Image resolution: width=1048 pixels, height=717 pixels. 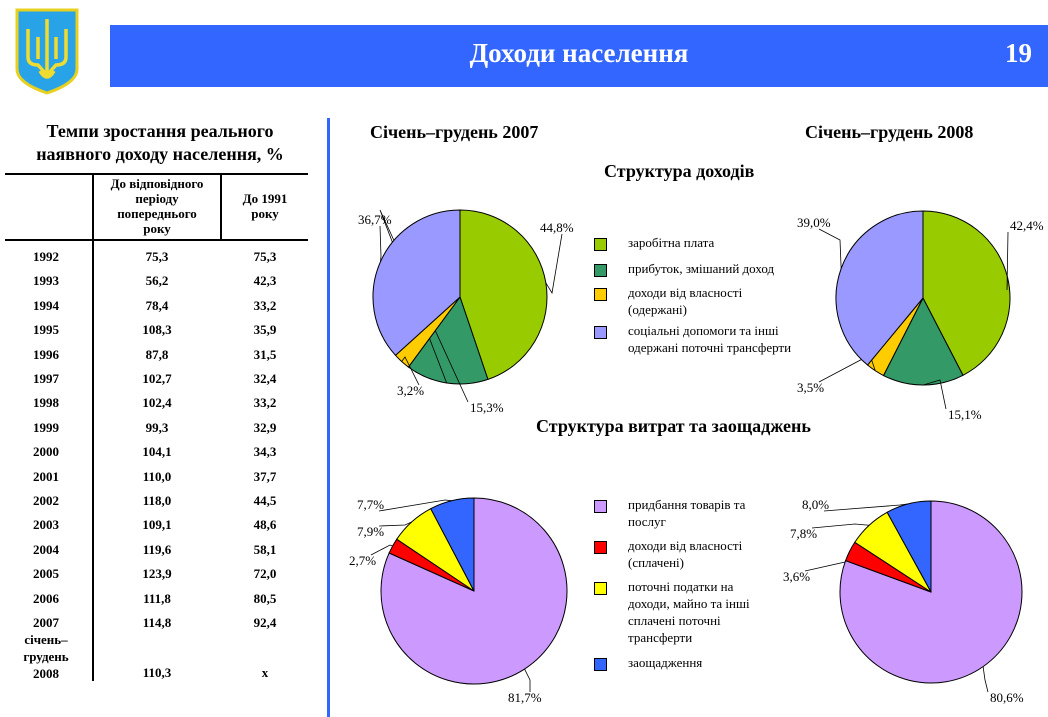 What do you see at coordinates (265, 672) in the screenshot?
I see `last-row-value-1991: x` at bounding box center [265, 672].